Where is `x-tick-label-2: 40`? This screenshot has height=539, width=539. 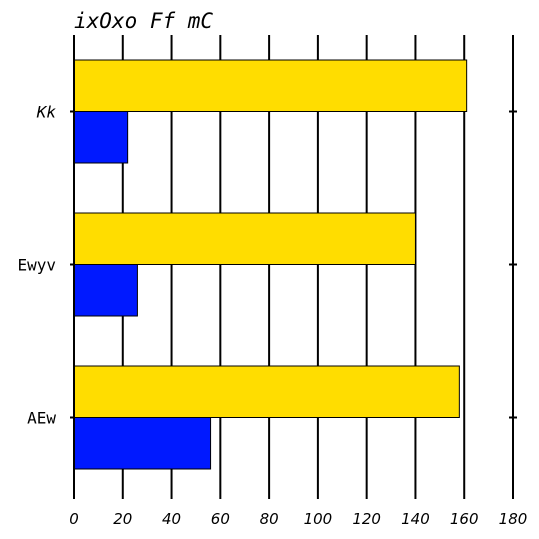
x-tick-label-2: 40 is located at coordinates (171, 519).